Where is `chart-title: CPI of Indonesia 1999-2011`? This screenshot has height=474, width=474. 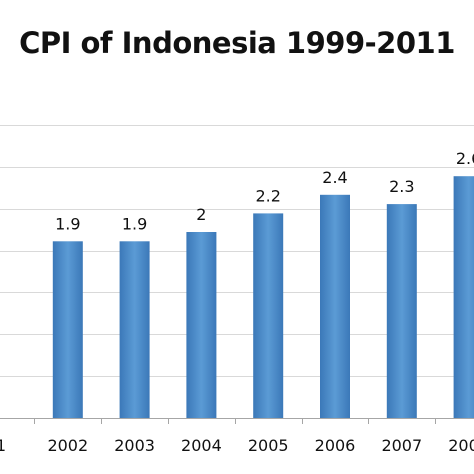 chart-title: CPI of Indonesia 1999-2011 is located at coordinates (237, 43).